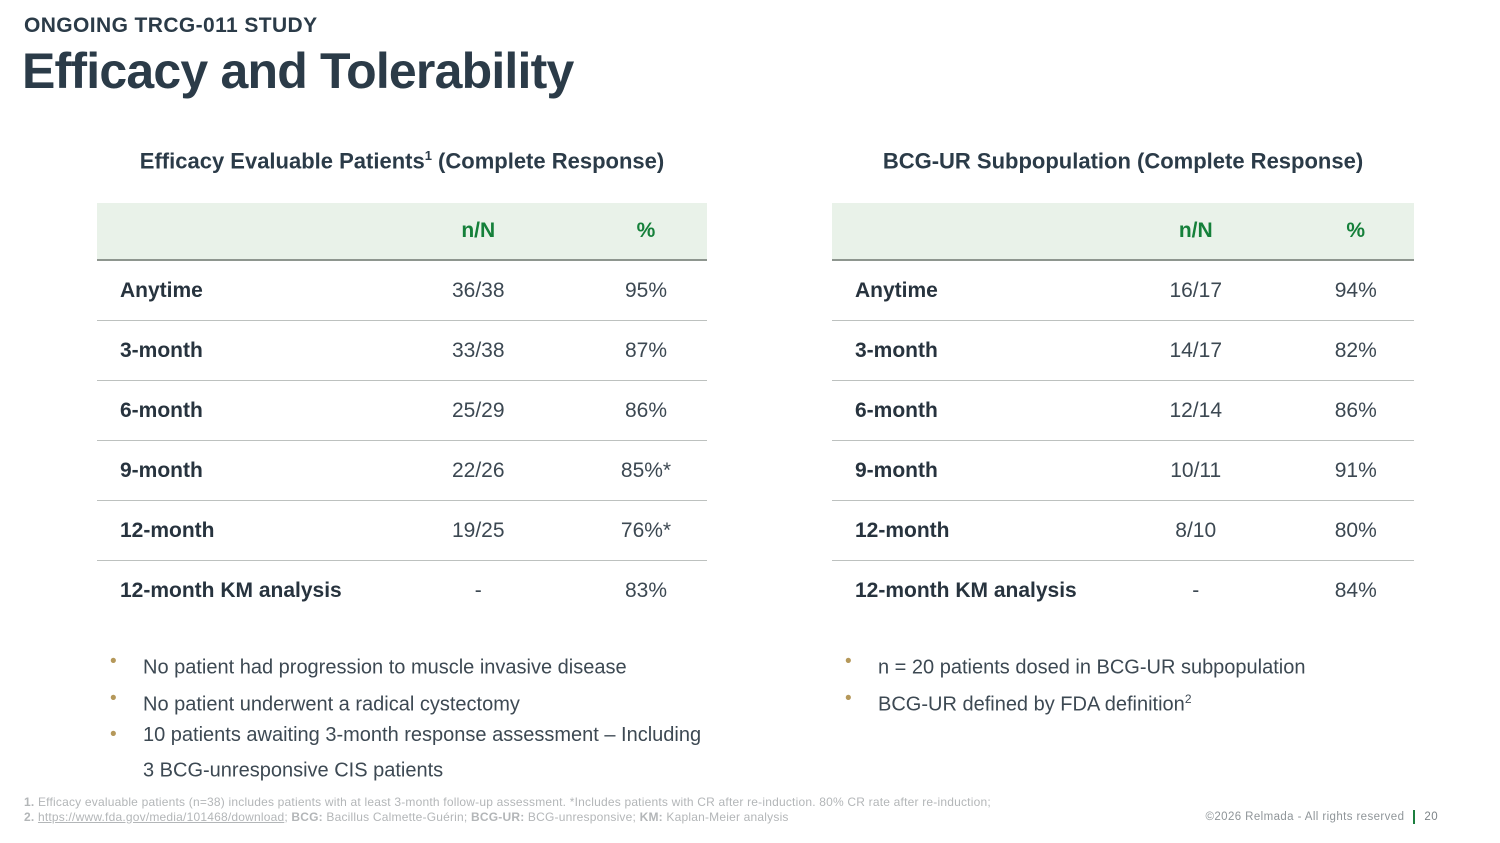  Describe the element at coordinates (1123, 232) in the screenshot. I see `bcg-ur-table-header: n/N %` at that location.